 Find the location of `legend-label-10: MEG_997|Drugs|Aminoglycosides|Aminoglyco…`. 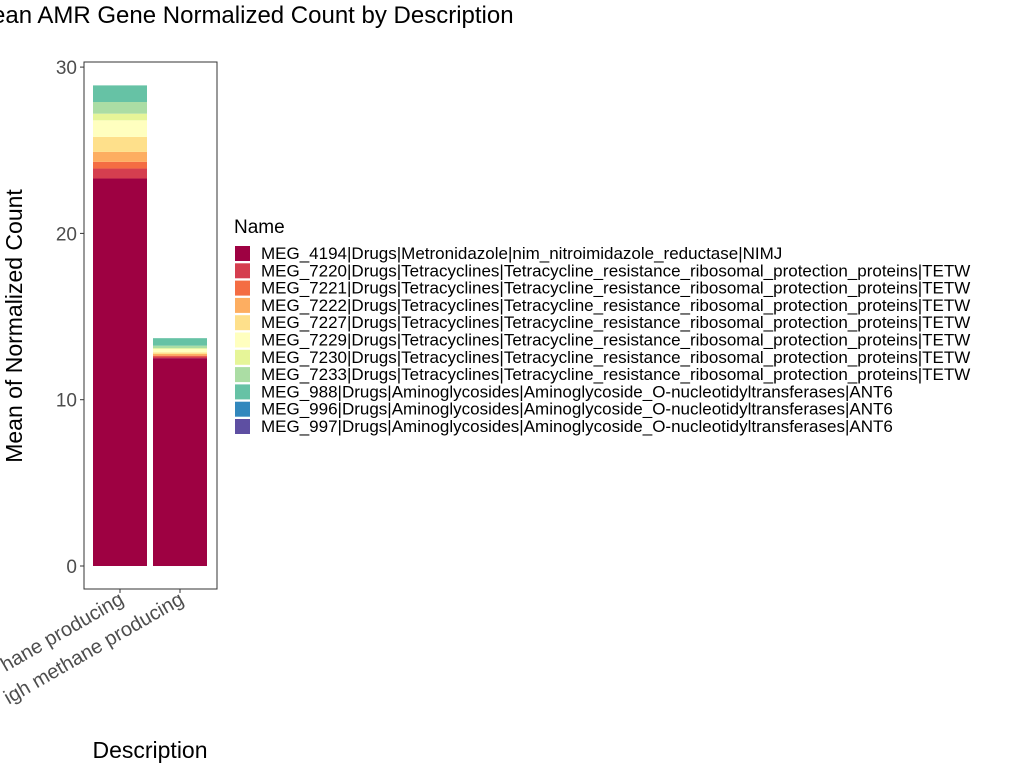

legend-label-10: MEG_997|Drugs|Aminoglycosides|Aminoglyco… is located at coordinates (577, 426).